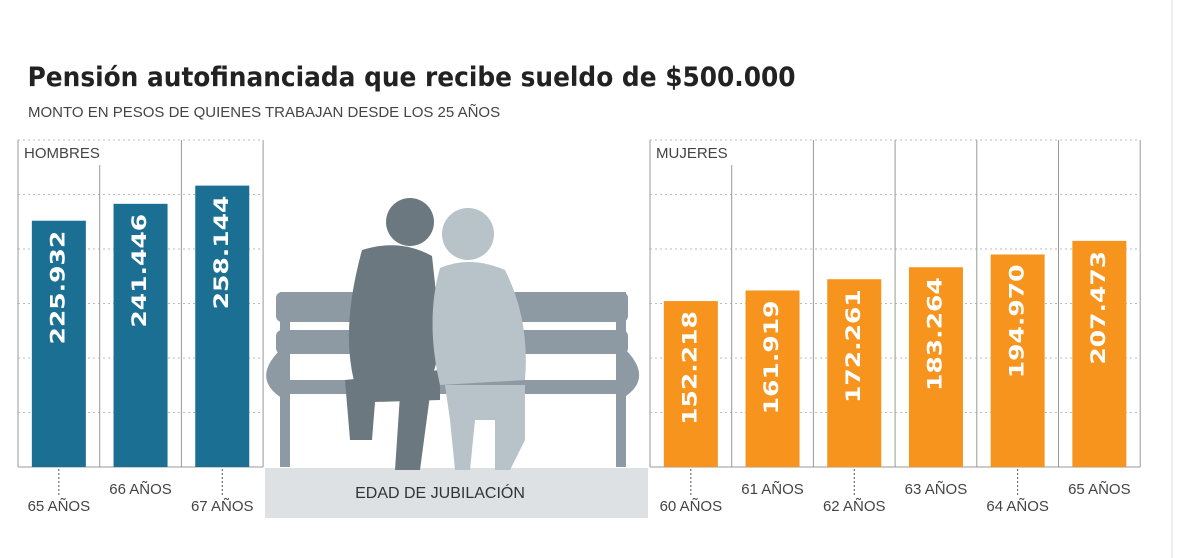  What do you see at coordinates (690, 368) in the screenshot?
I see `value-label: 152.218` at bounding box center [690, 368].